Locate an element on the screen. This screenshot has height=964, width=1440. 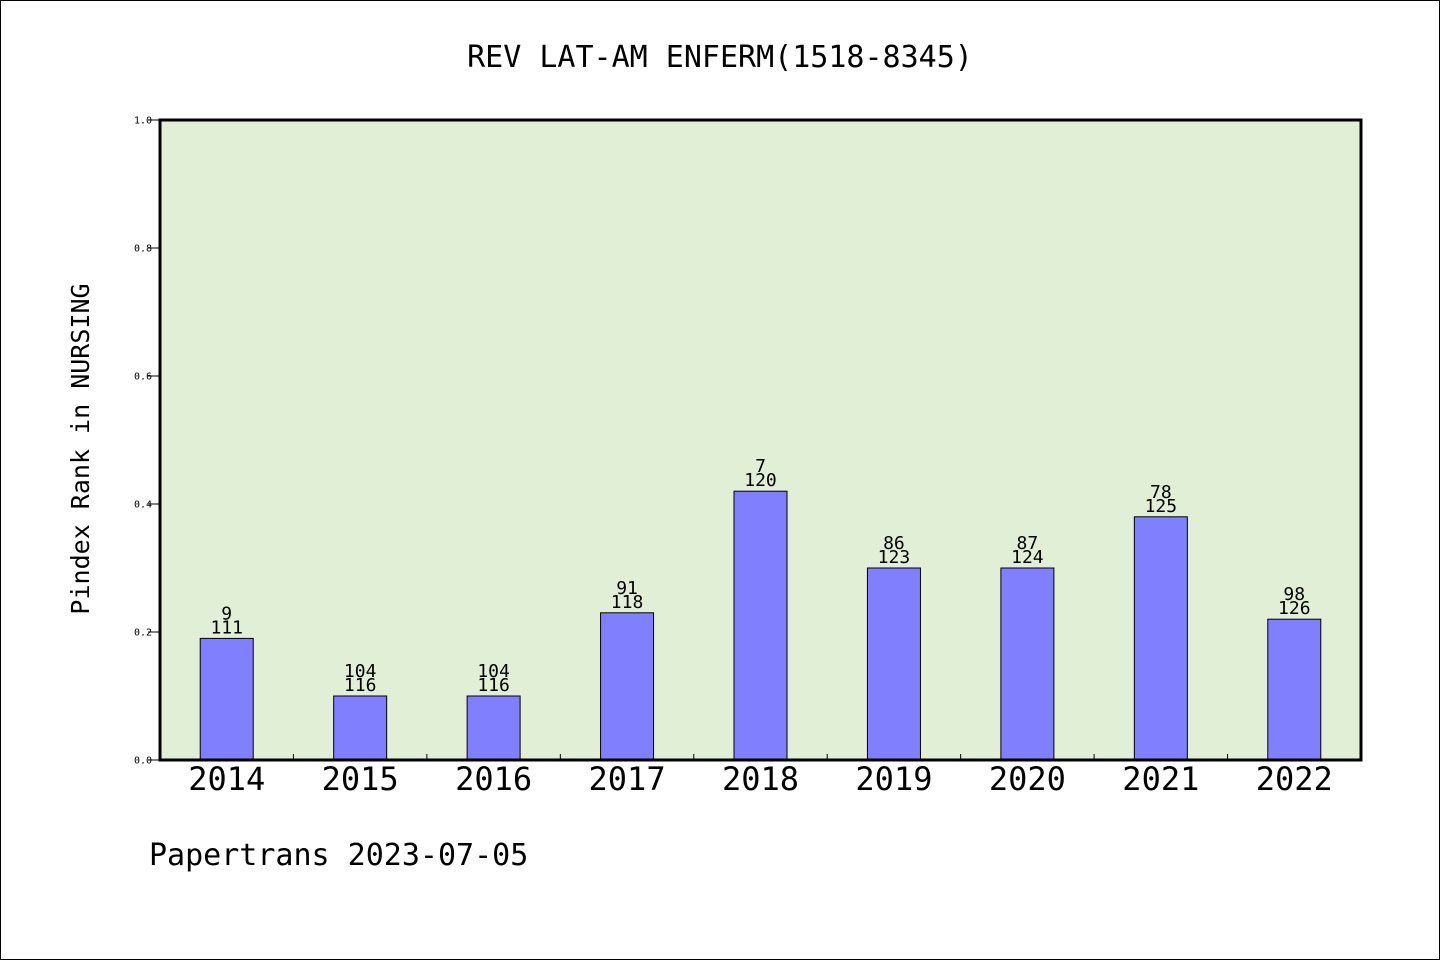
bar-total-label: 123 is located at coordinates (894, 557).